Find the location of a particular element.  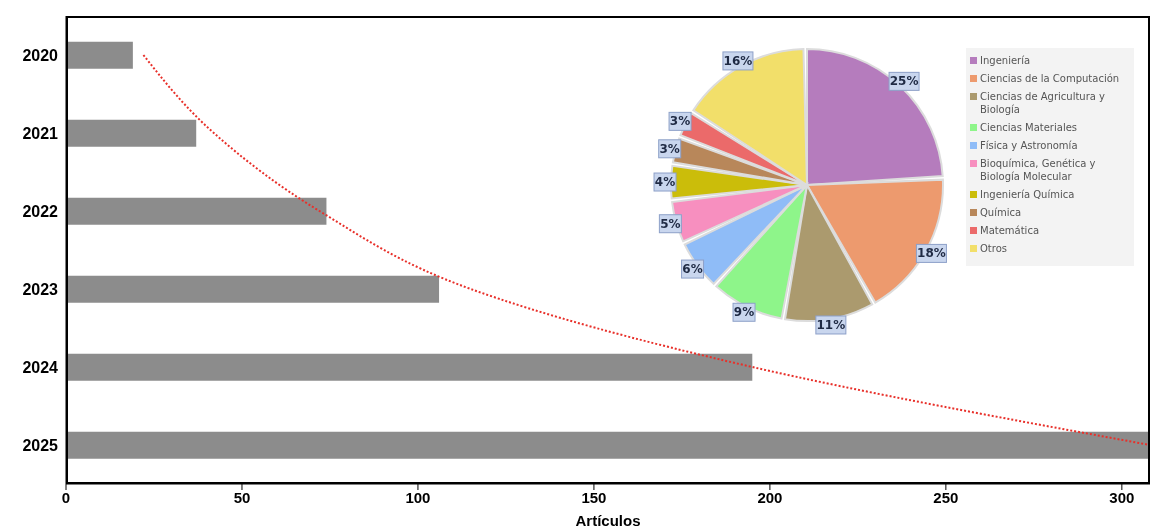

x-tick-label: 0 is located at coordinates (66, 497).